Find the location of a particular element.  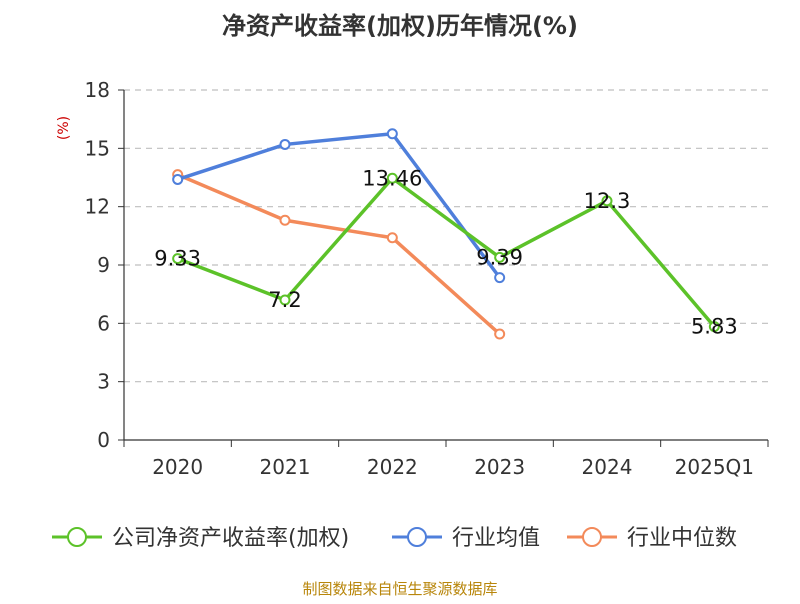

legend-item: 公司净资产收益率(加权) is located at coordinates (200, 538).